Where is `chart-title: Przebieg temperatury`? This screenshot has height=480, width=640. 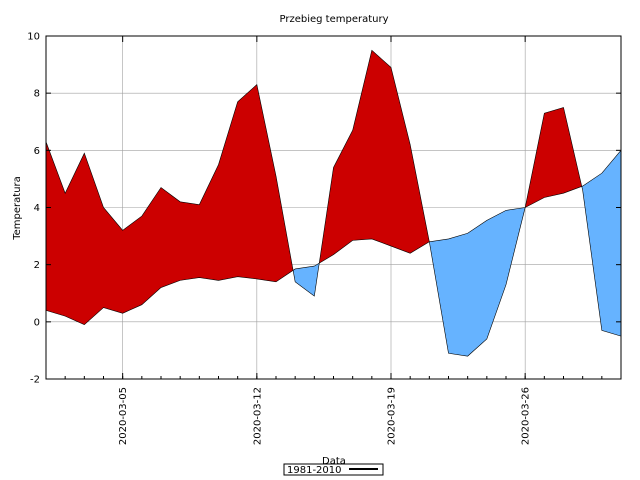
chart-title: Przebieg temperatury is located at coordinates (333, 19).